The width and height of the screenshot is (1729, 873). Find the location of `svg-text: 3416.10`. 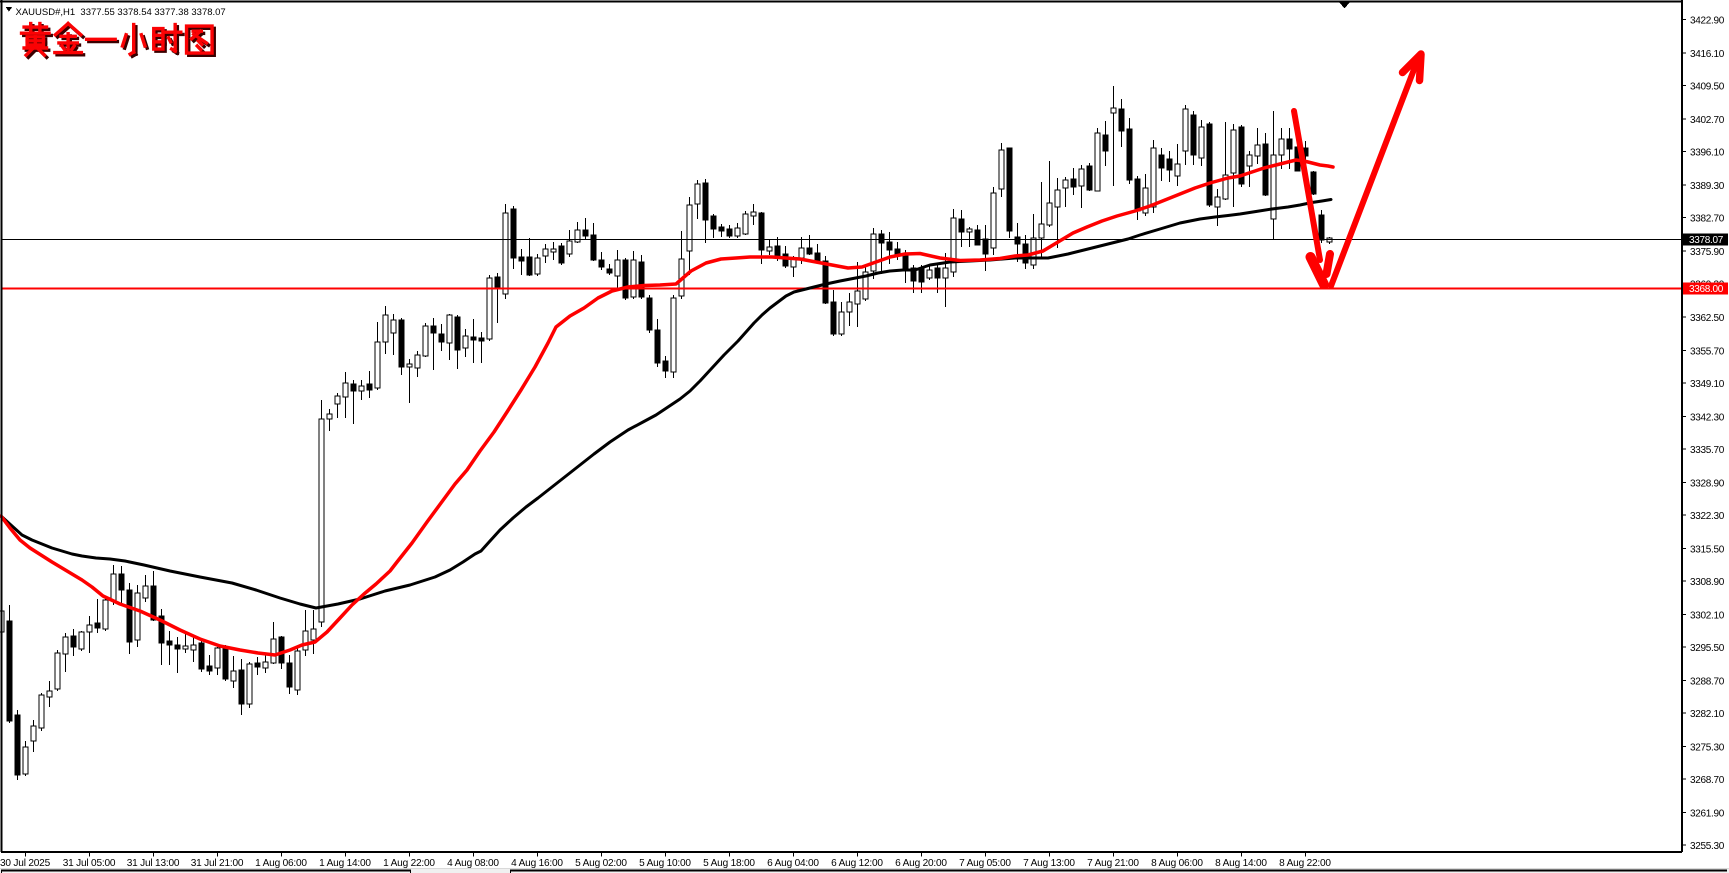

svg-text: 3416.10 is located at coordinates (1707, 54).